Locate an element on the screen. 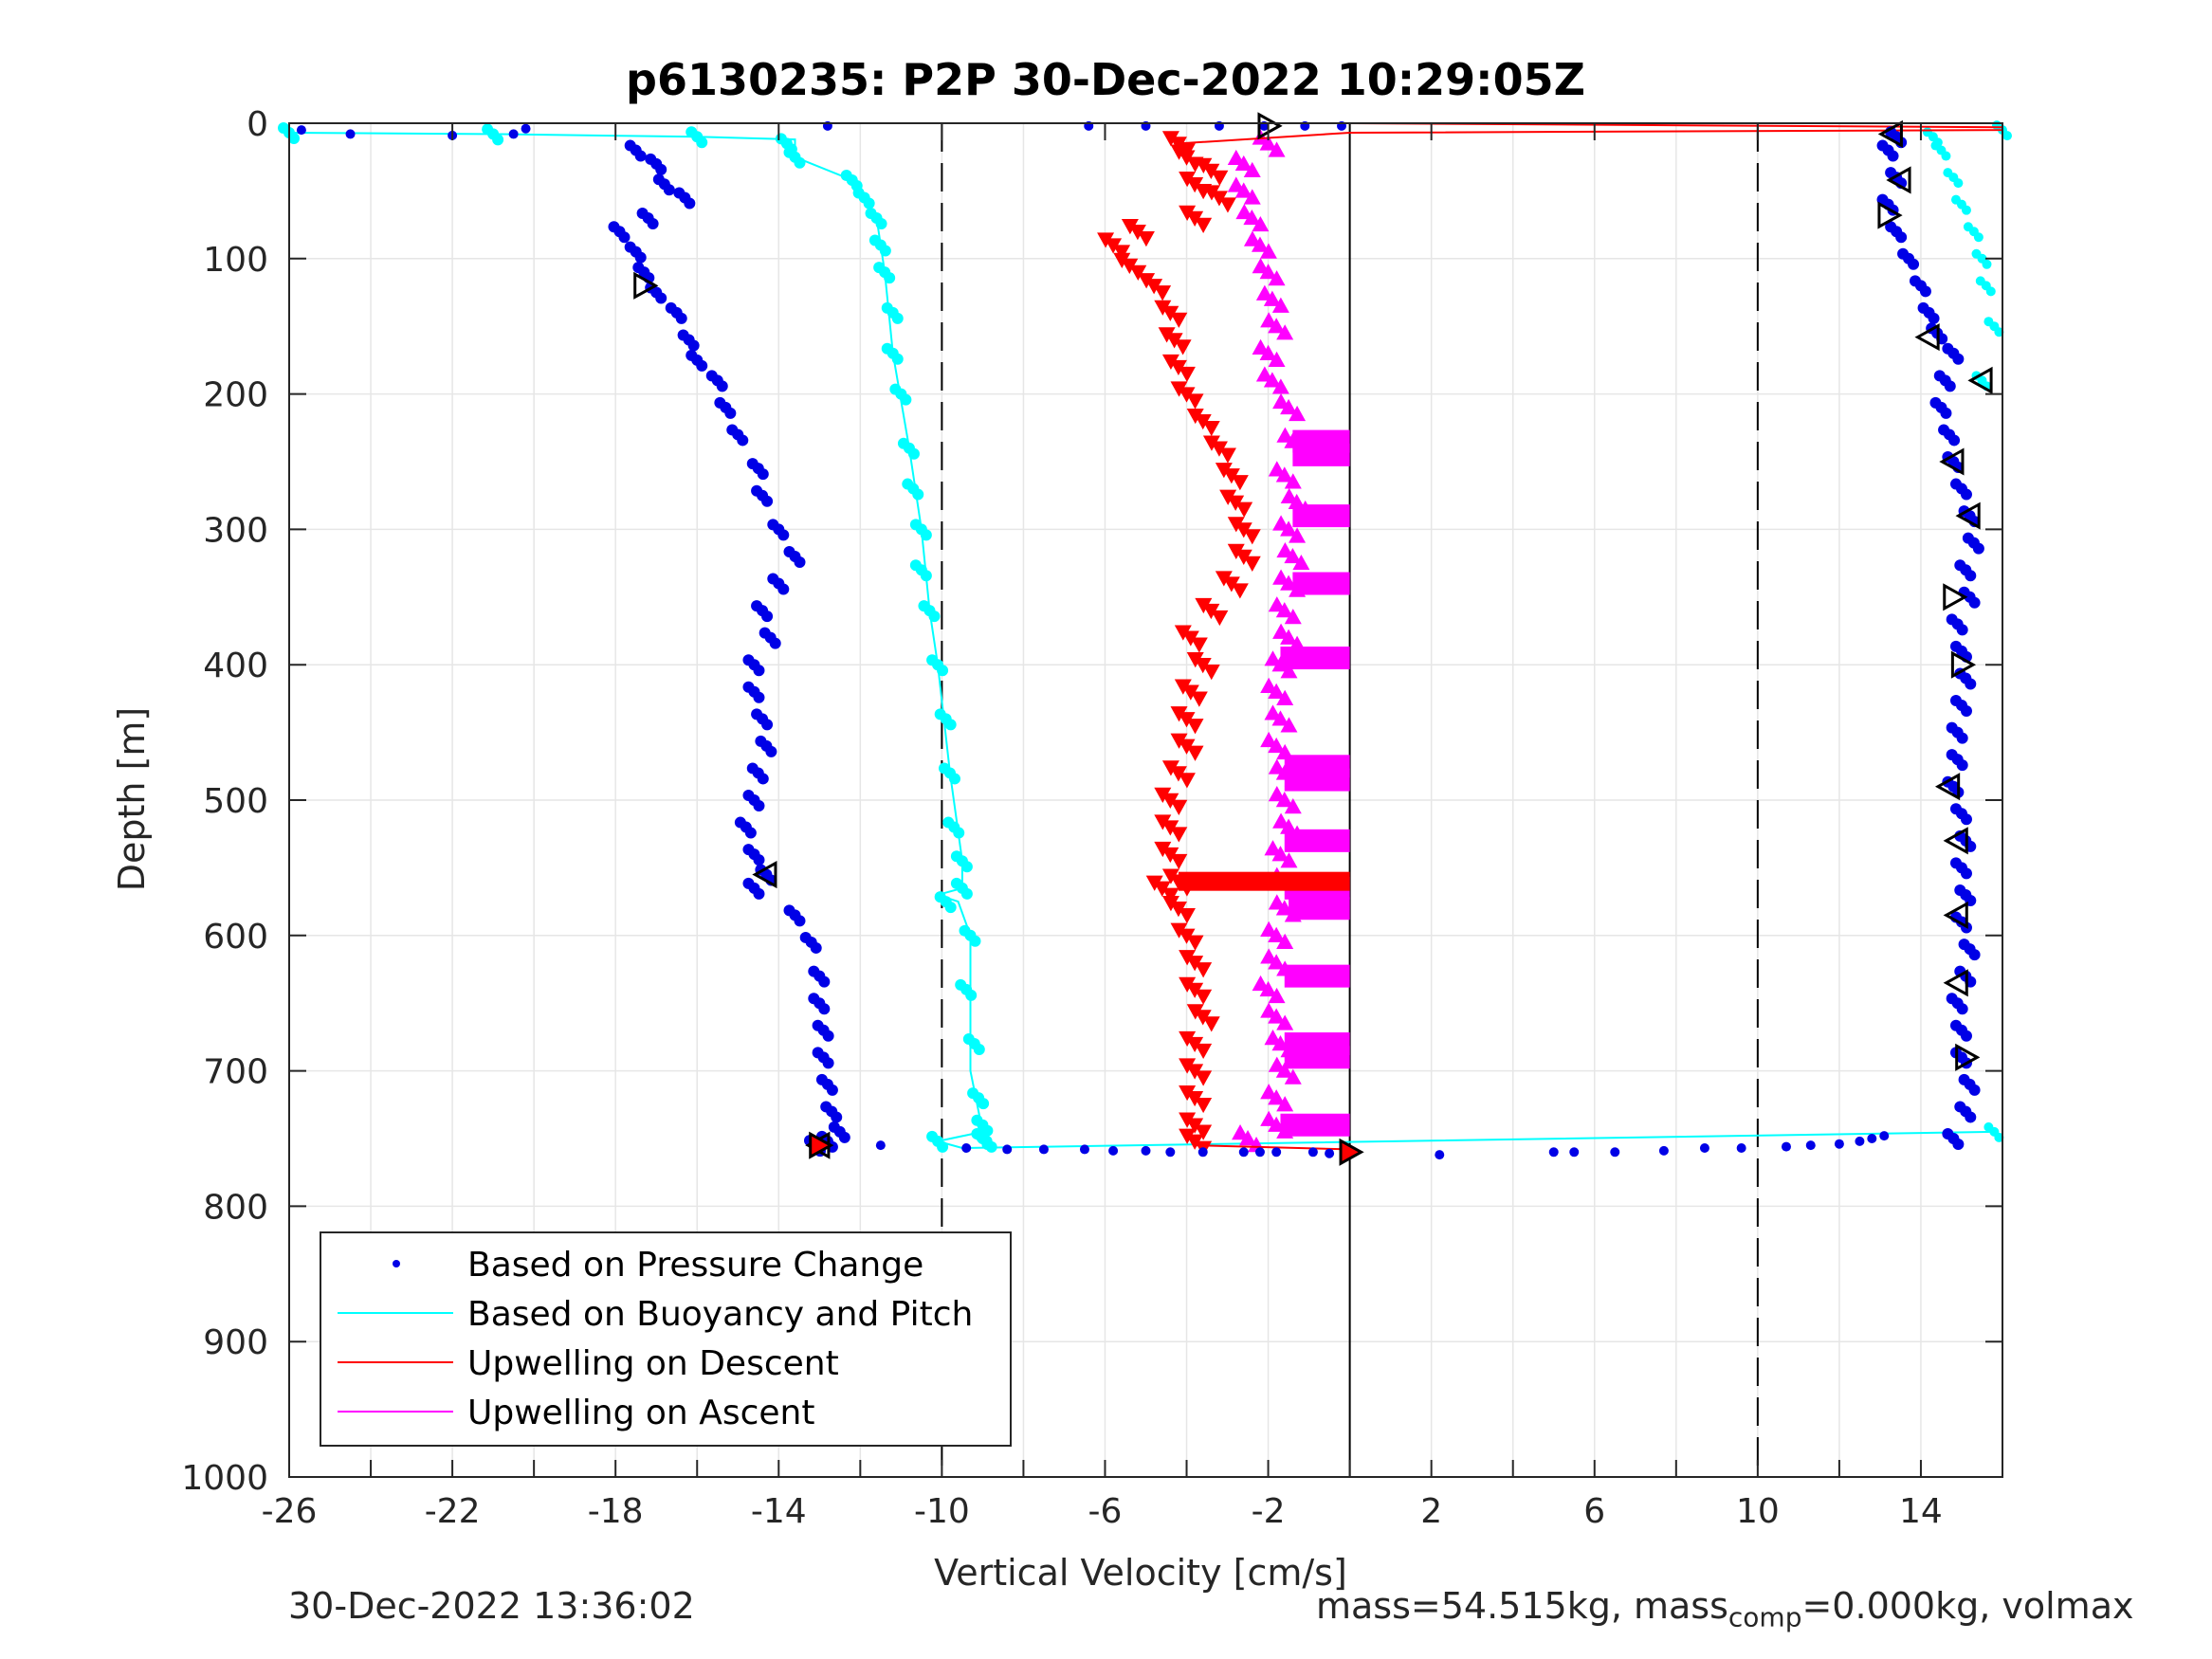  y-tick-label: 100 is located at coordinates (235, 260).